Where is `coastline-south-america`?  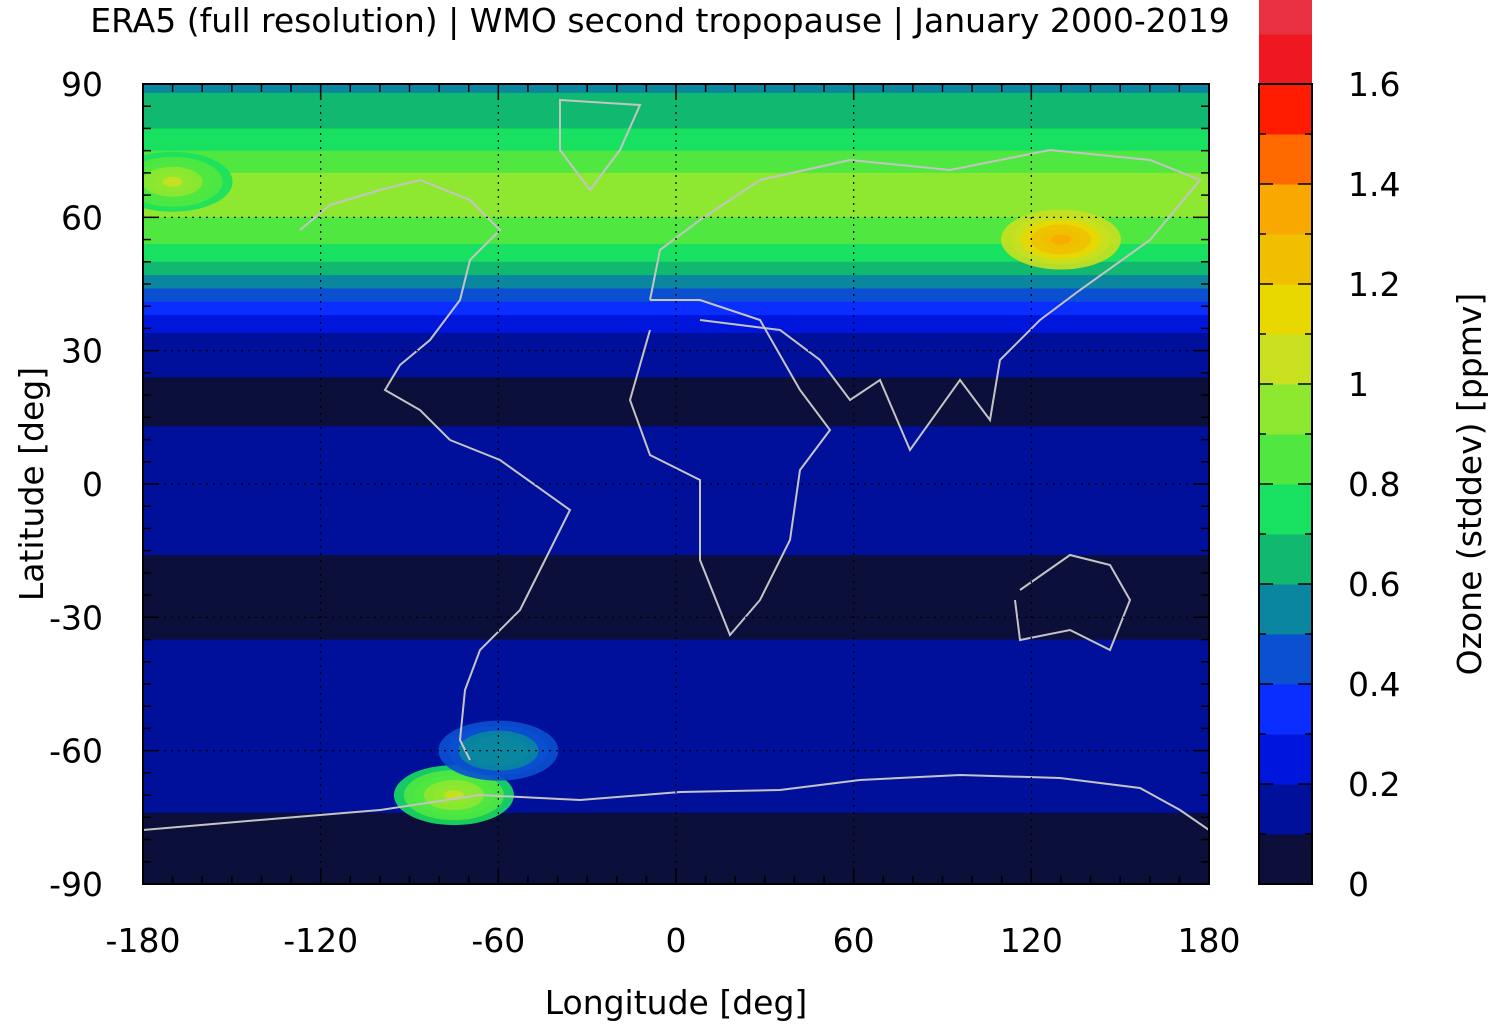
coastline-south-america is located at coordinates (510, 600).